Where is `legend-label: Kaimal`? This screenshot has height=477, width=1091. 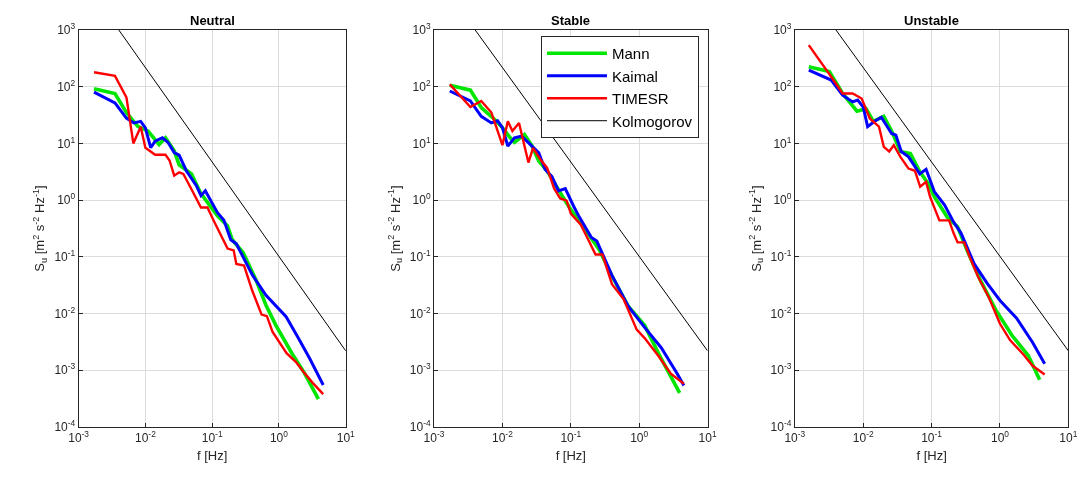
legend-label: Kaimal is located at coordinates (634, 76).